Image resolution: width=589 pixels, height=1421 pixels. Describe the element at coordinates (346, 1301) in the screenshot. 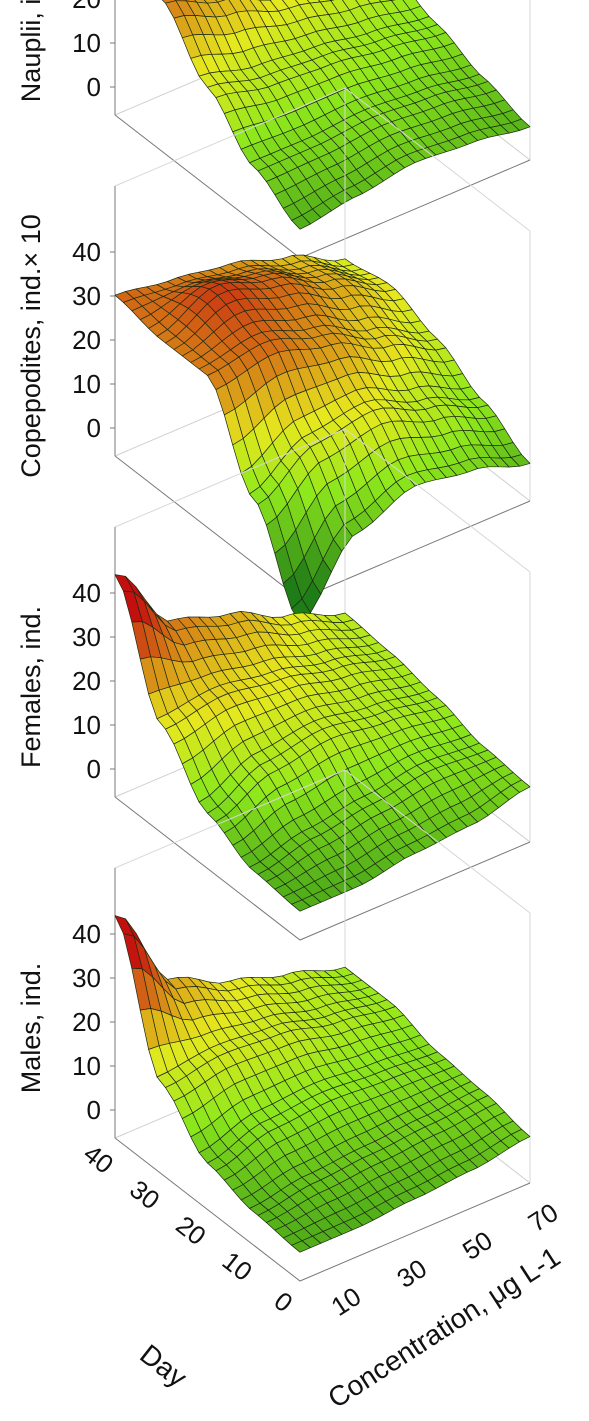

I see `concentration-tick-label: 10` at that location.